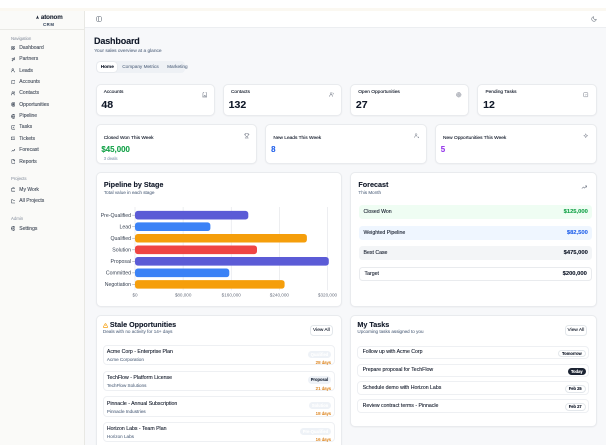 This screenshot has width=606, height=445. What do you see at coordinates (121, 250) in the screenshot?
I see `svg-text: Solution` at bounding box center [121, 250].